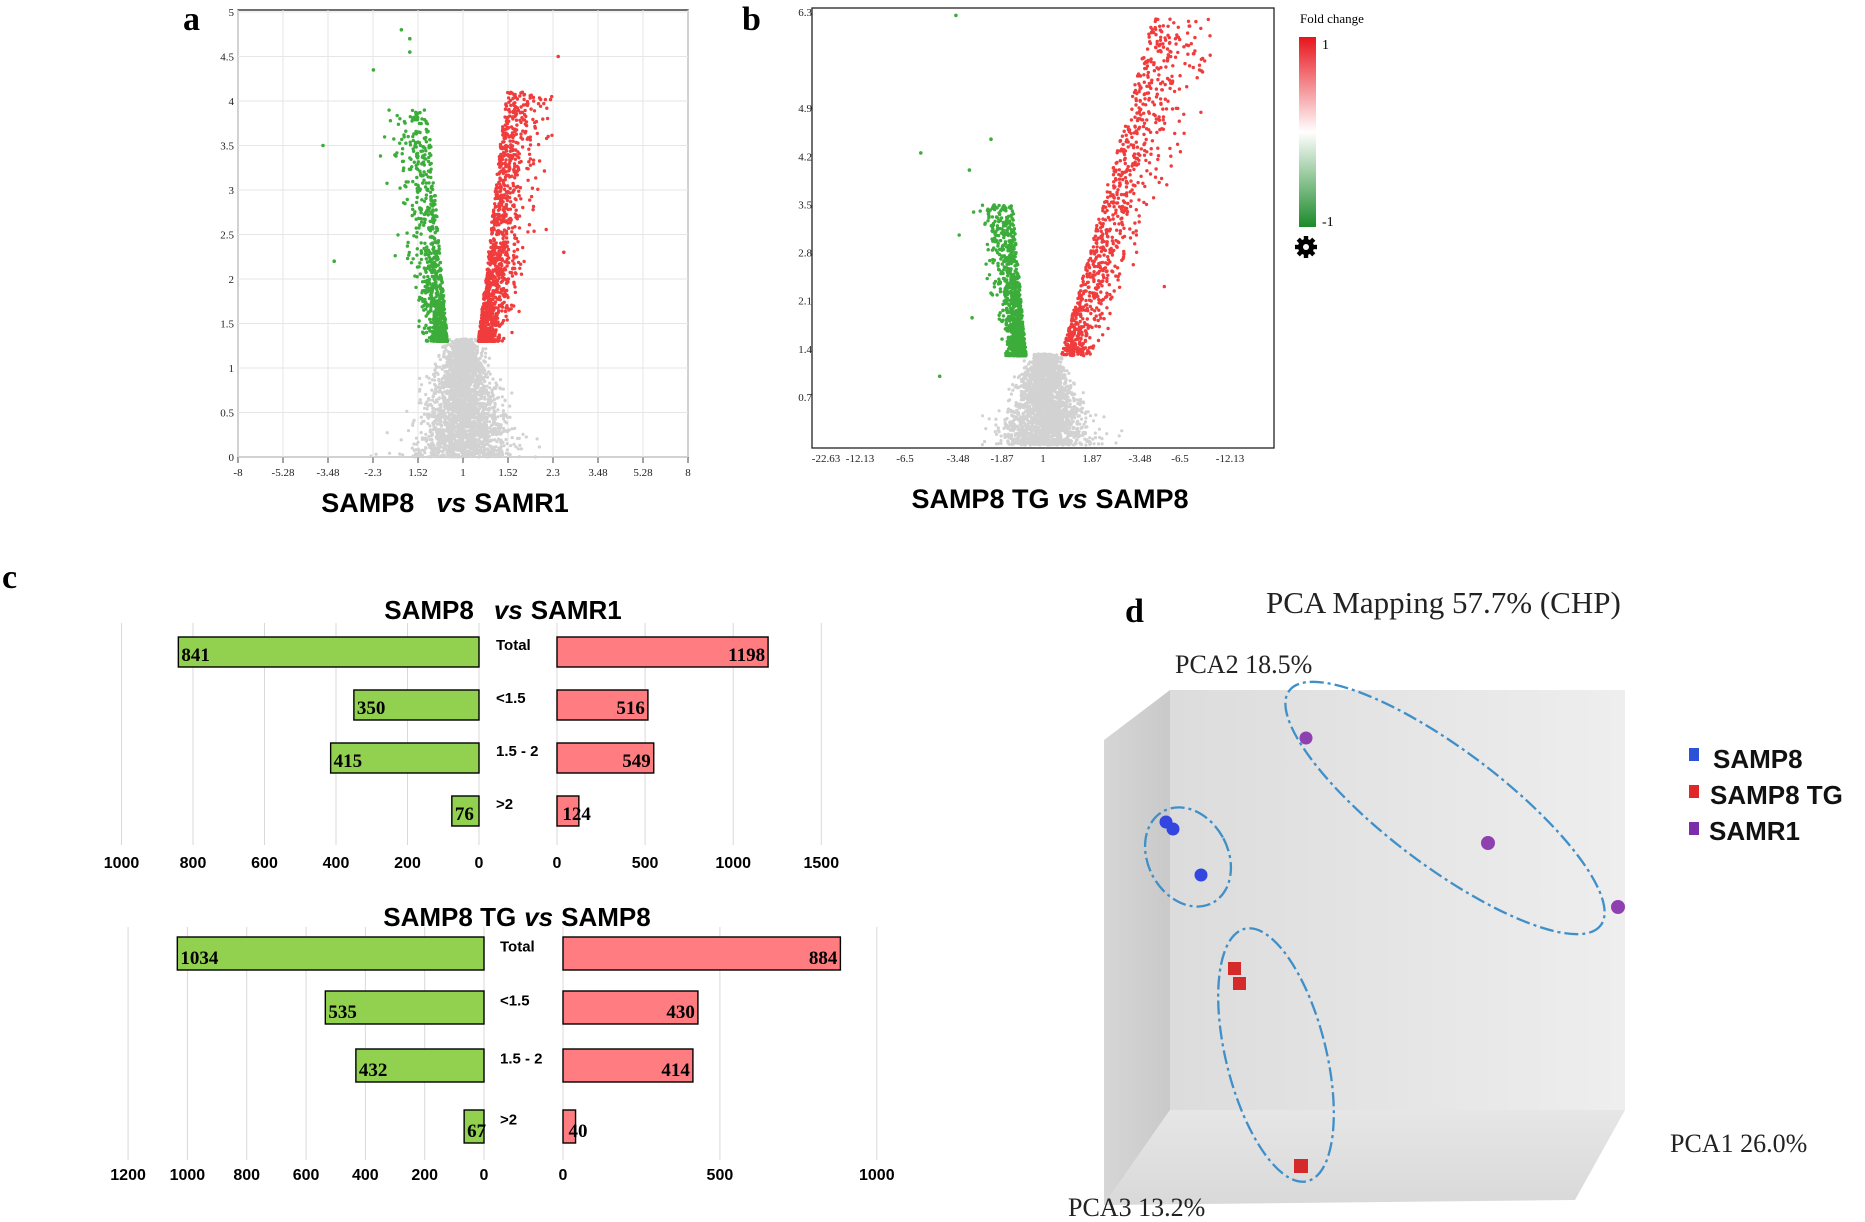 This screenshot has width=1865, height=1222. What do you see at coordinates (334, 261) in the screenshot?
I see `point-outlier` at bounding box center [334, 261].